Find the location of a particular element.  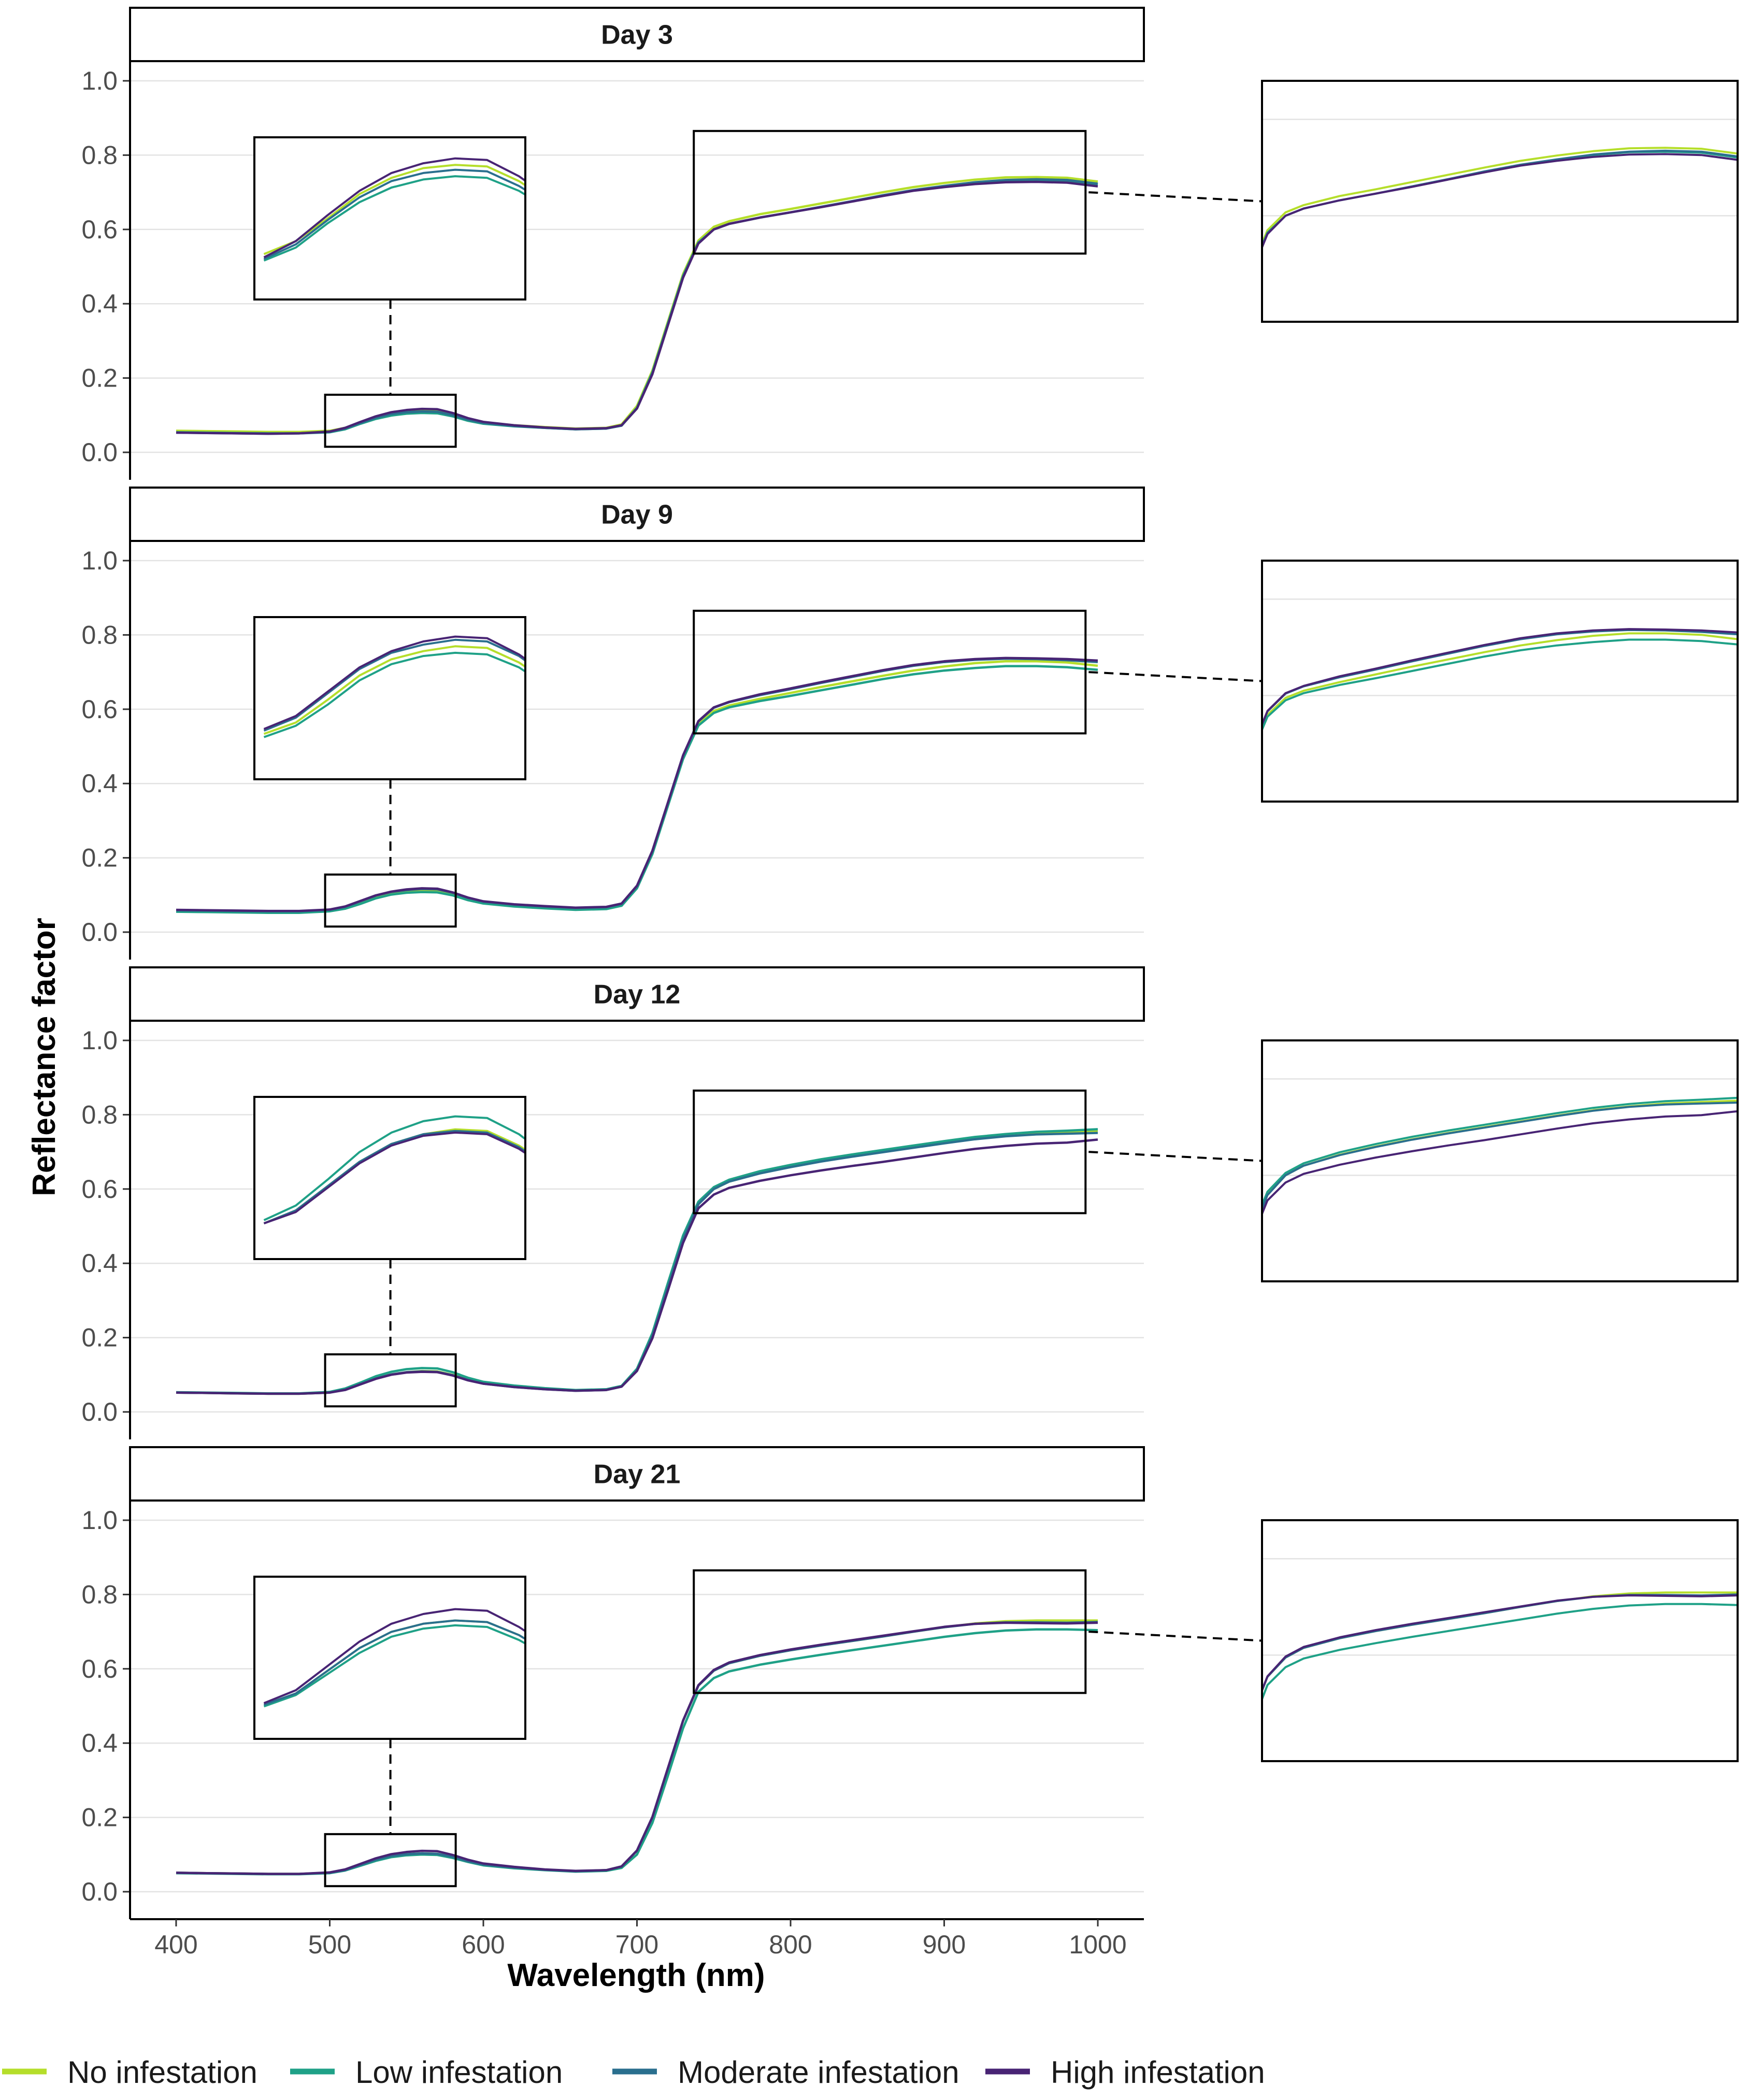

x-axis-title: Wavelength (nm) is located at coordinates (636, 1975).